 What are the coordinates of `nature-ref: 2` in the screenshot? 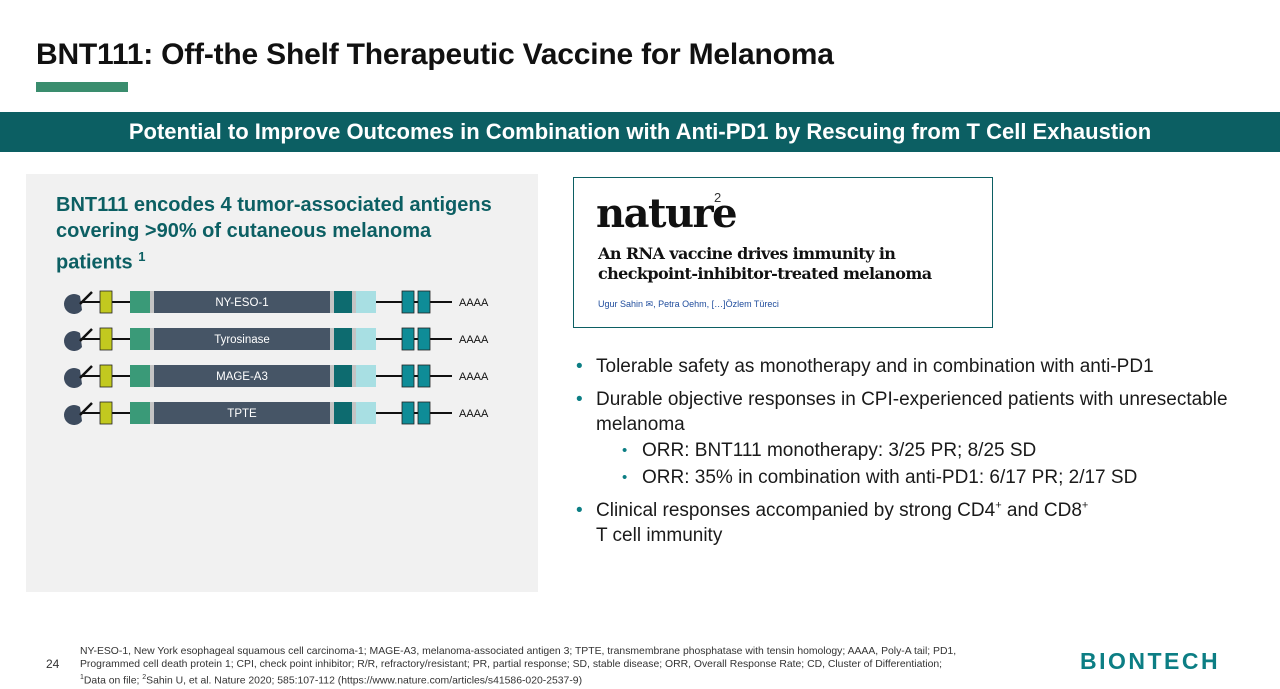 It's located at (718, 197).